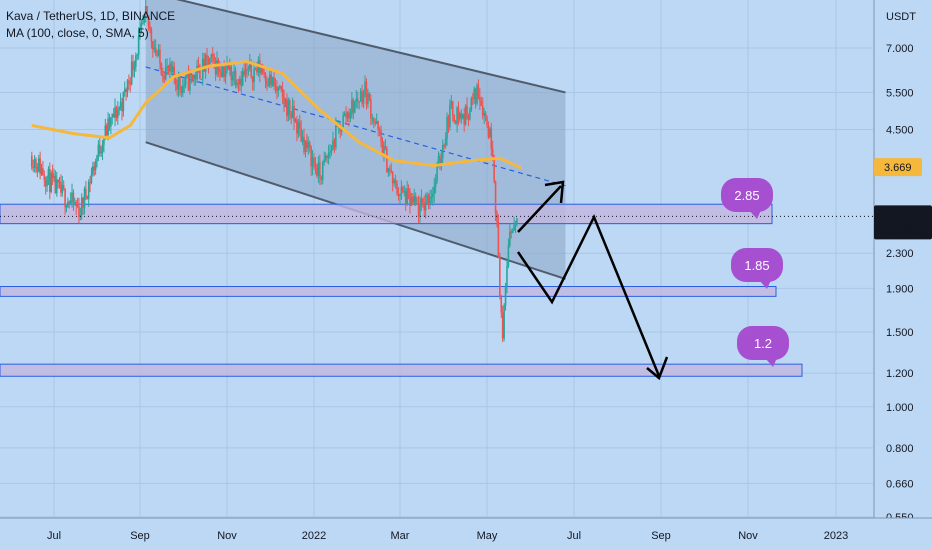 The width and height of the screenshot is (932, 550). What do you see at coordinates (898, 167) in the screenshot?
I see `ma-value-badge` at bounding box center [898, 167].